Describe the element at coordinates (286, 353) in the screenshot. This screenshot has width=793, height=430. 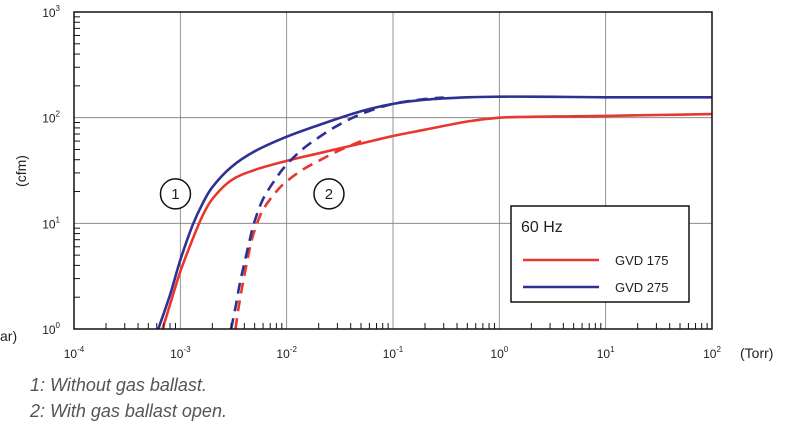
I see `x-tick-label: 10⁻²` at that location.